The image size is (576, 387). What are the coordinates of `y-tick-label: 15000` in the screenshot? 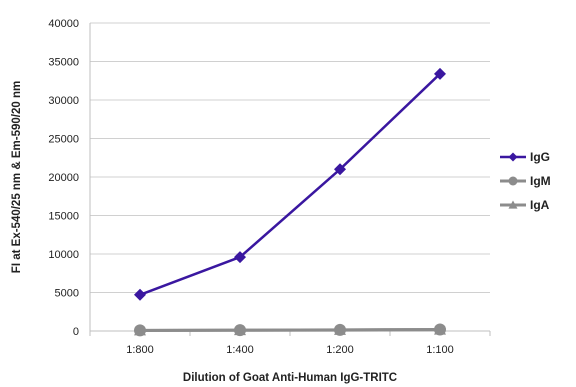 It's located at (63, 217).